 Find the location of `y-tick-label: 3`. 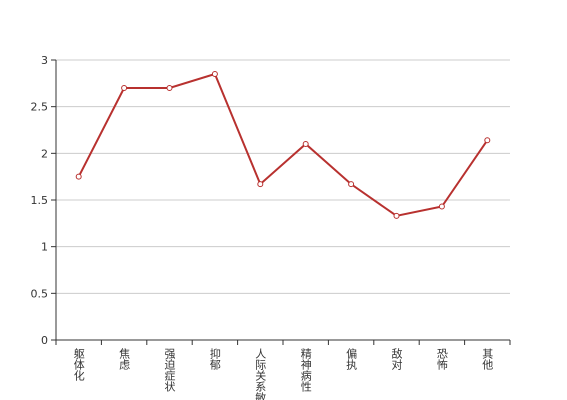

y-tick-label: 3 is located at coordinates (44, 60).